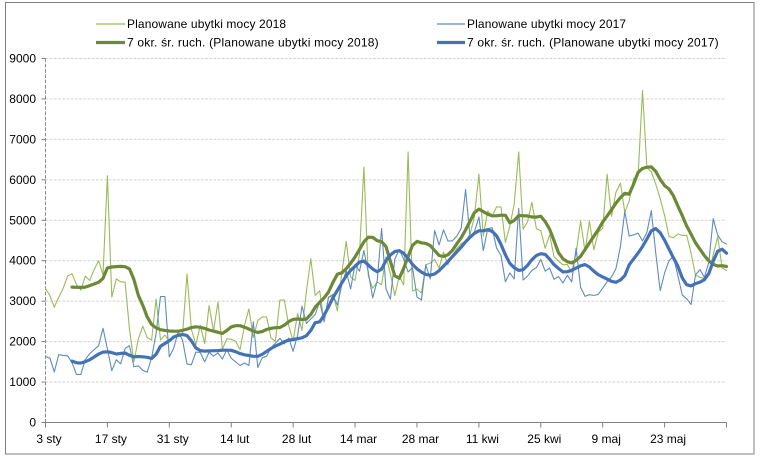 Image resolution: width=760 pixels, height=475 pixels. What do you see at coordinates (48, 439) in the screenshot?
I see `svg-text: 3 sty` at bounding box center [48, 439].